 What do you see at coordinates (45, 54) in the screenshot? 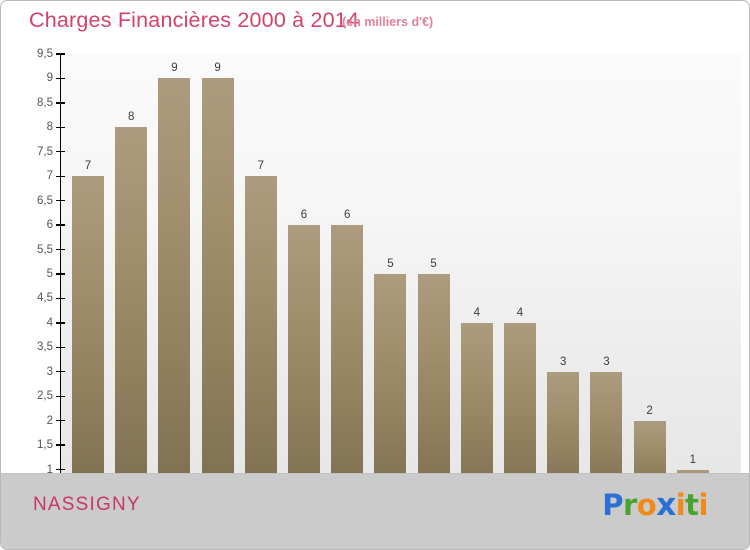
I see `y-axis-tick-label: 9,5` at bounding box center [45, 54].